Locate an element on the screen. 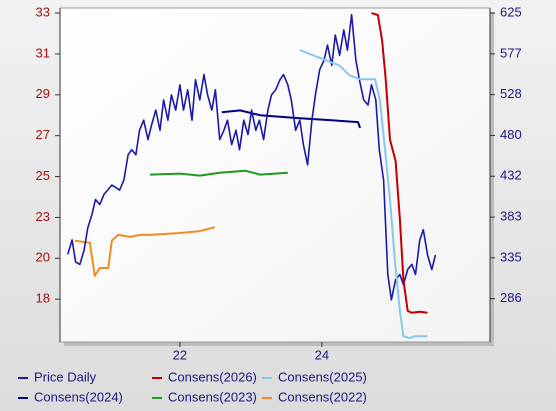  y-tick-label: 27 is located at coordinates (43, 134).